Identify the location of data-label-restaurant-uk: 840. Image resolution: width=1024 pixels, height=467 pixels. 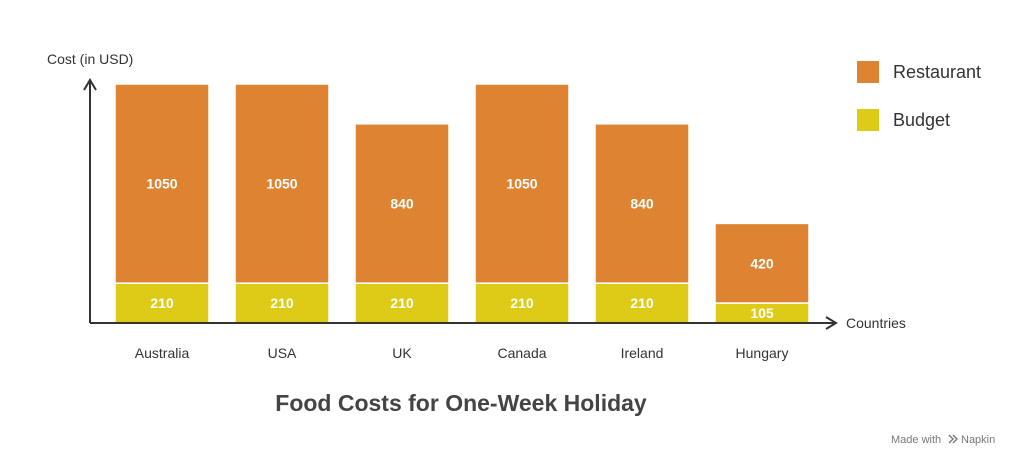
(402, 204).